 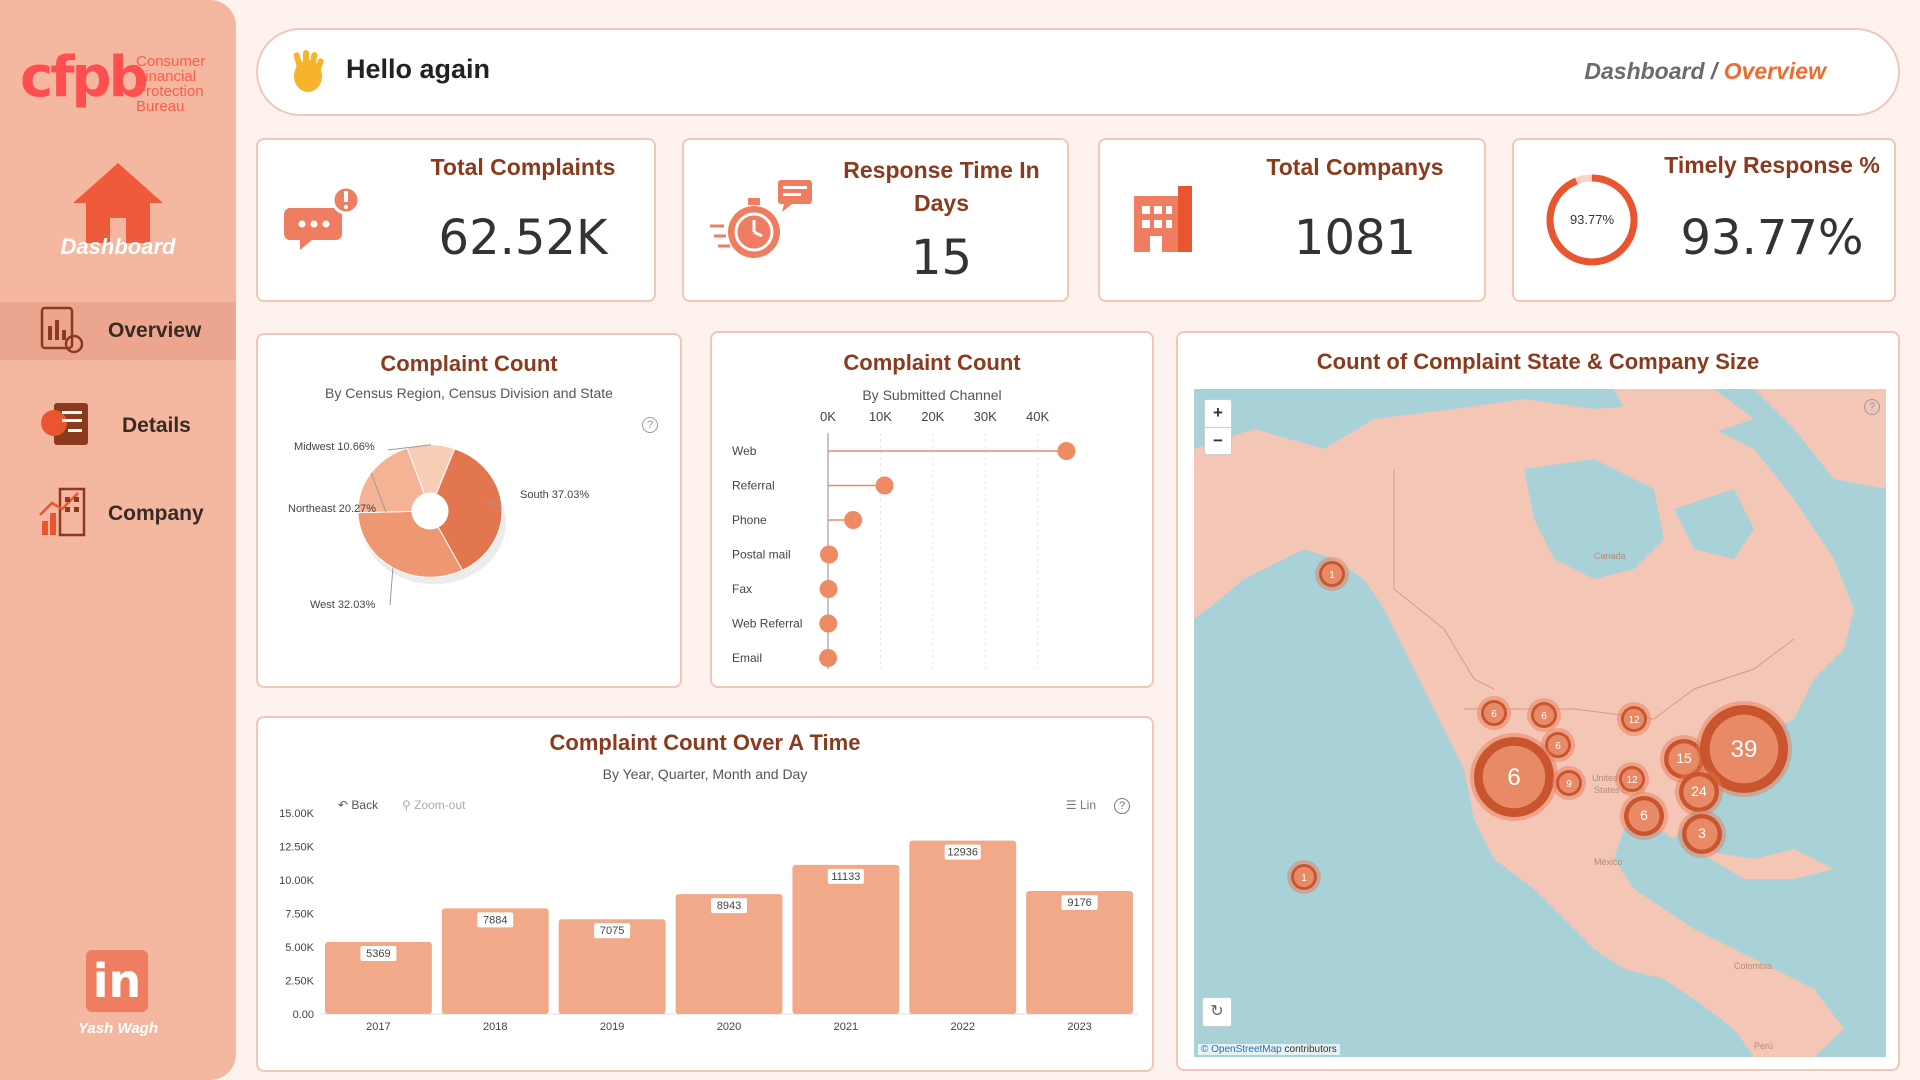 I want to click on kpi-title: Timely Response %, so click(x=1772, y=165).